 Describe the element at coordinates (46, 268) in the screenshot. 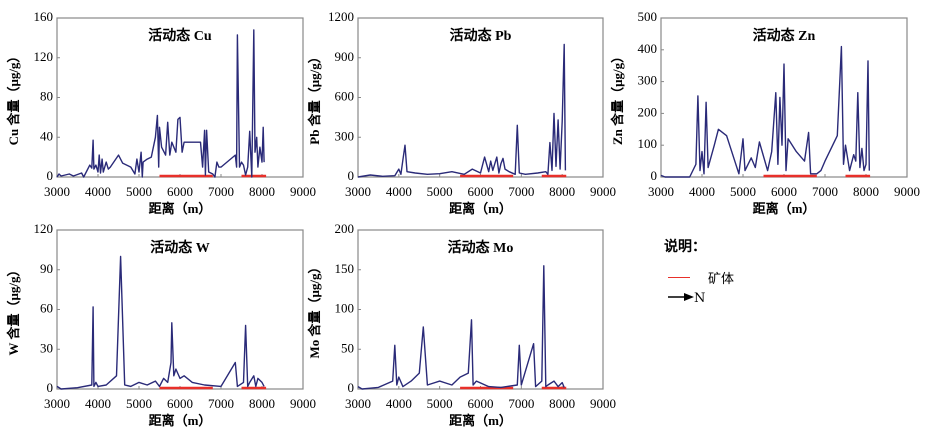

I see `y-tick-label: 90` at that location.